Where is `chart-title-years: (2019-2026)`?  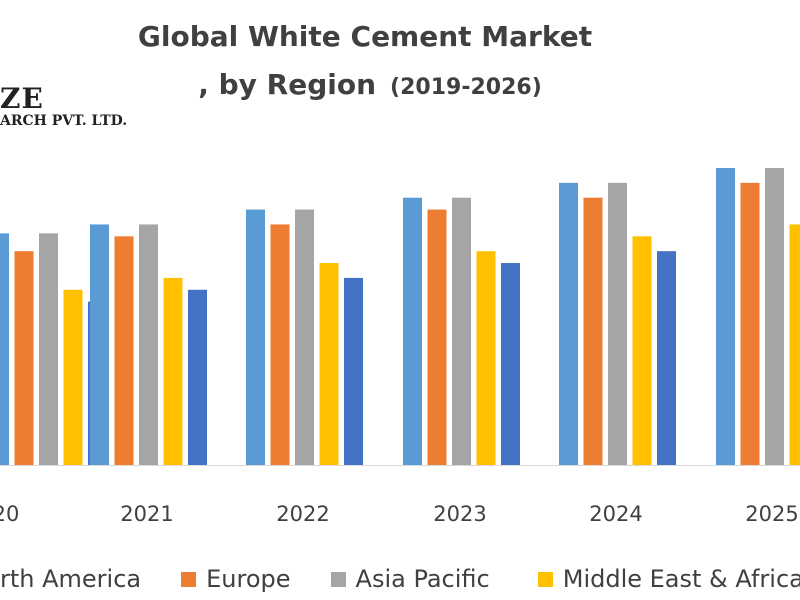
chart-title-years: (2019-2026) is located at coordinates (466, 87).